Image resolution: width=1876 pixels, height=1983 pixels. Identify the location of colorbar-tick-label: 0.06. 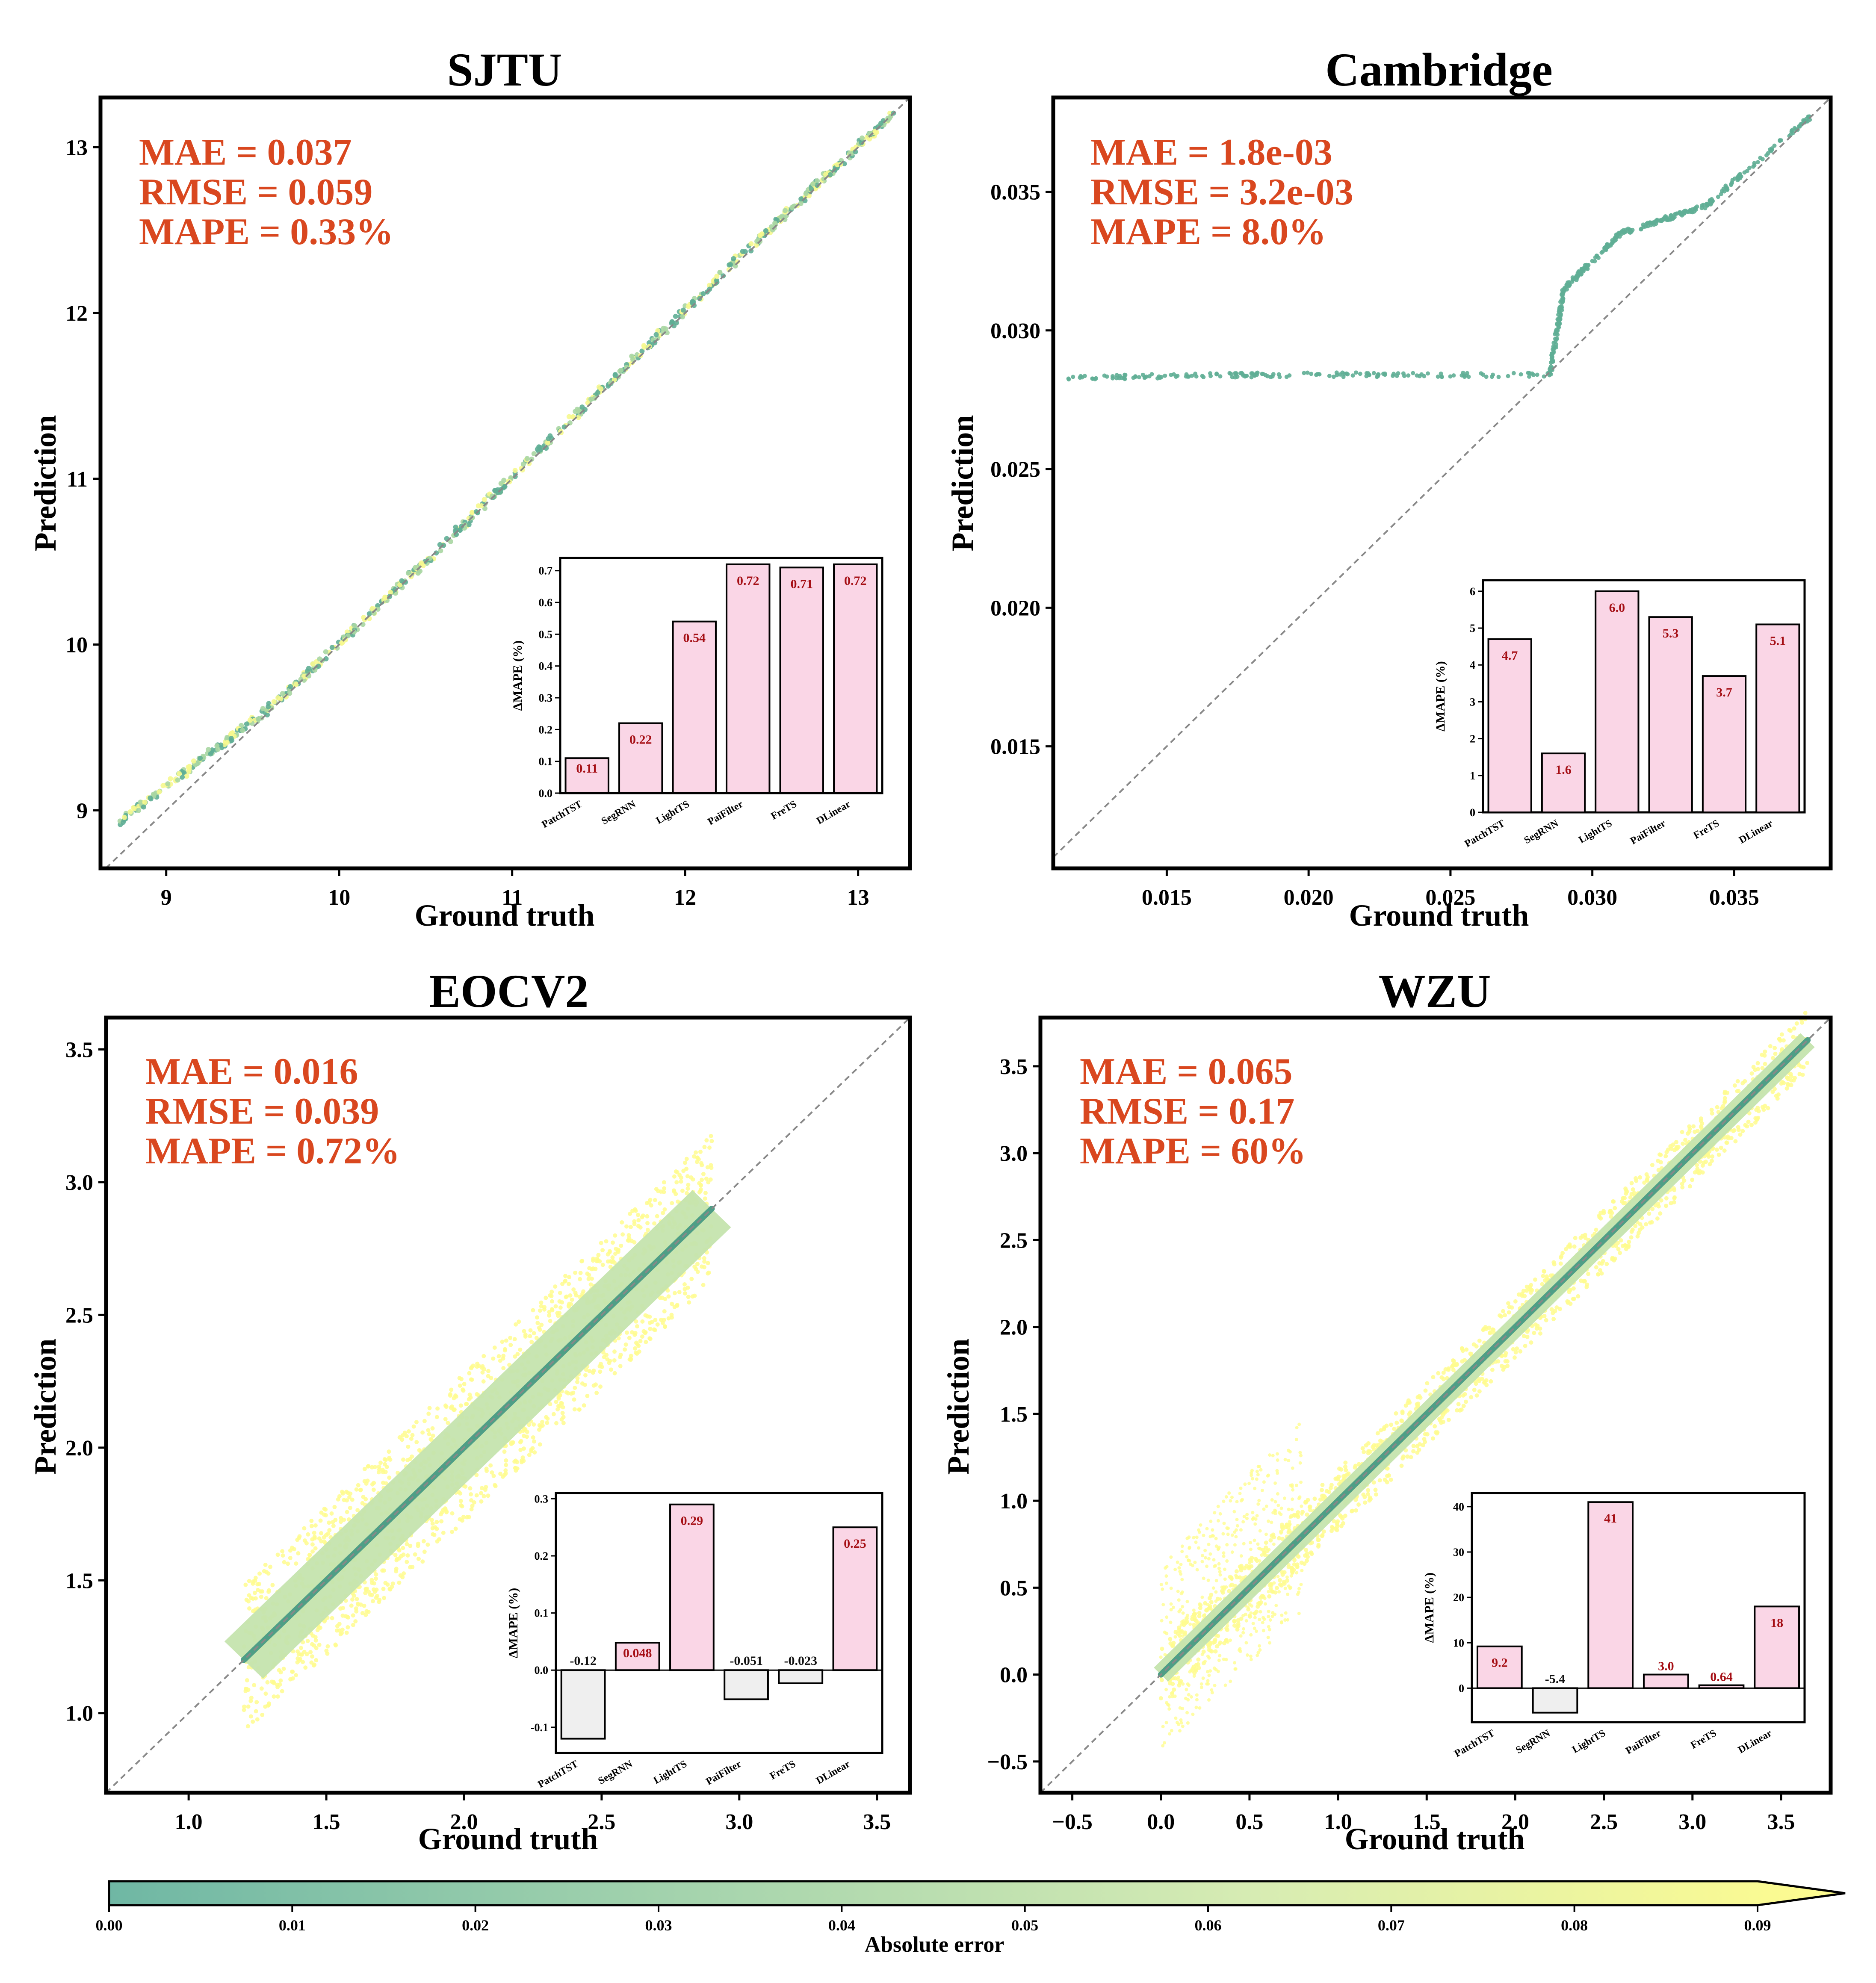
(1209, 1926).